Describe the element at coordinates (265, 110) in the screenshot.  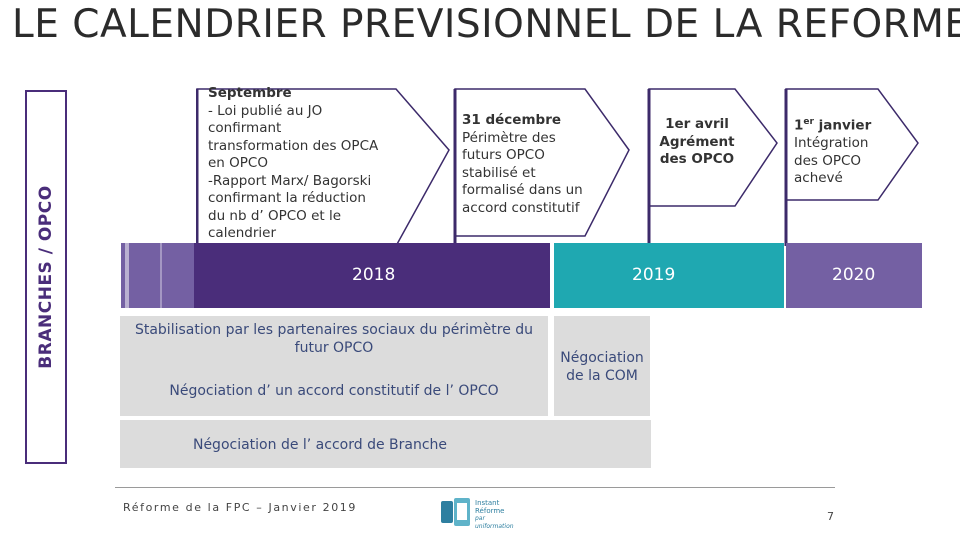
I see `callout-line: - Loi publié au JO` at that location.